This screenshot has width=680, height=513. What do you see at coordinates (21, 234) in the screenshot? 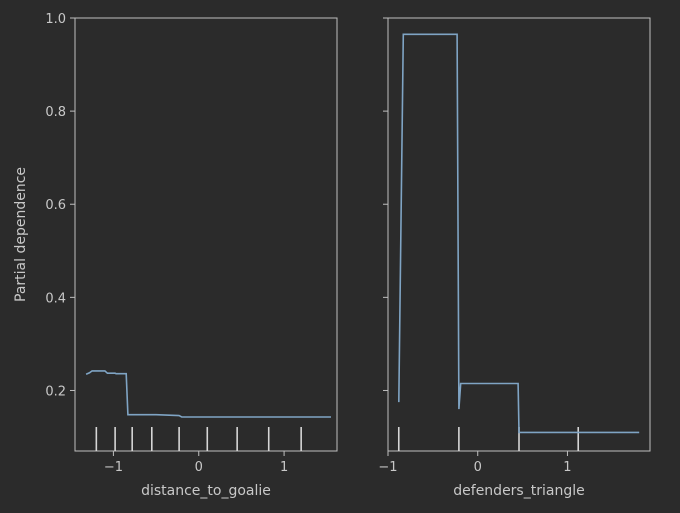
I see `y-axis-label: Partial dependence` at bounding box center [21, 234].